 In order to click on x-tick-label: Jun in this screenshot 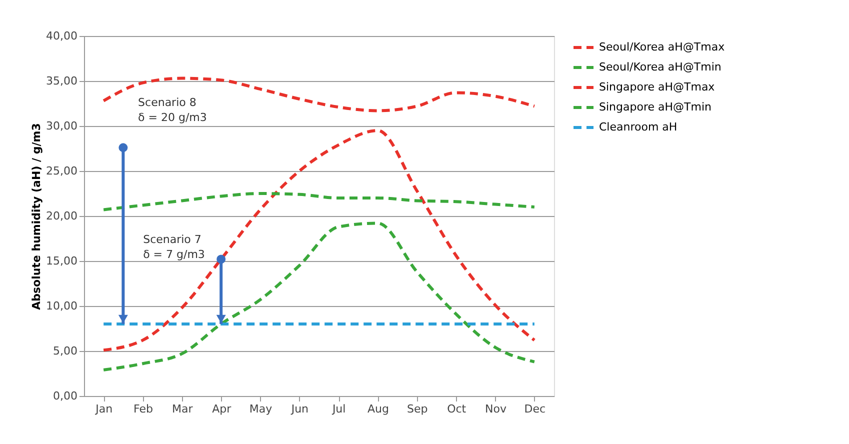, I will do `click(299, 409)`.